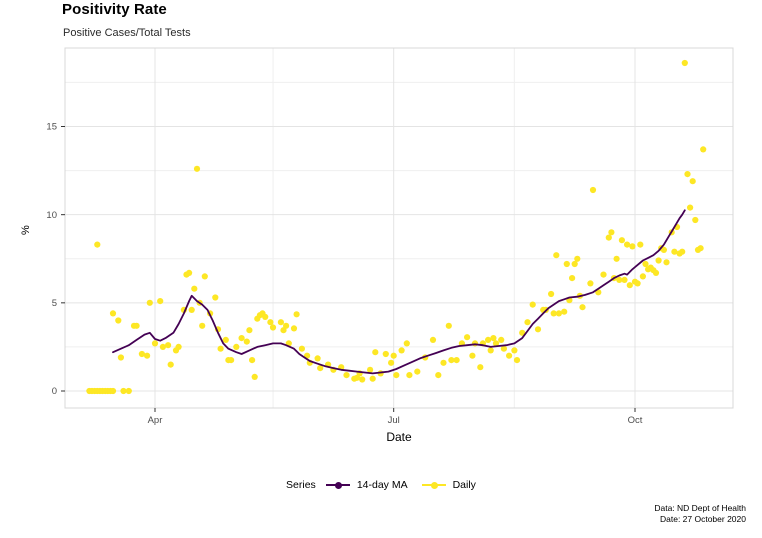 The height and width of the screenshot is (538, 762). What do you see at coordinates (702, 519) in the screenshot?
I see `caption-date: Date: 27 October 2020` at bounding box center [702, 519].